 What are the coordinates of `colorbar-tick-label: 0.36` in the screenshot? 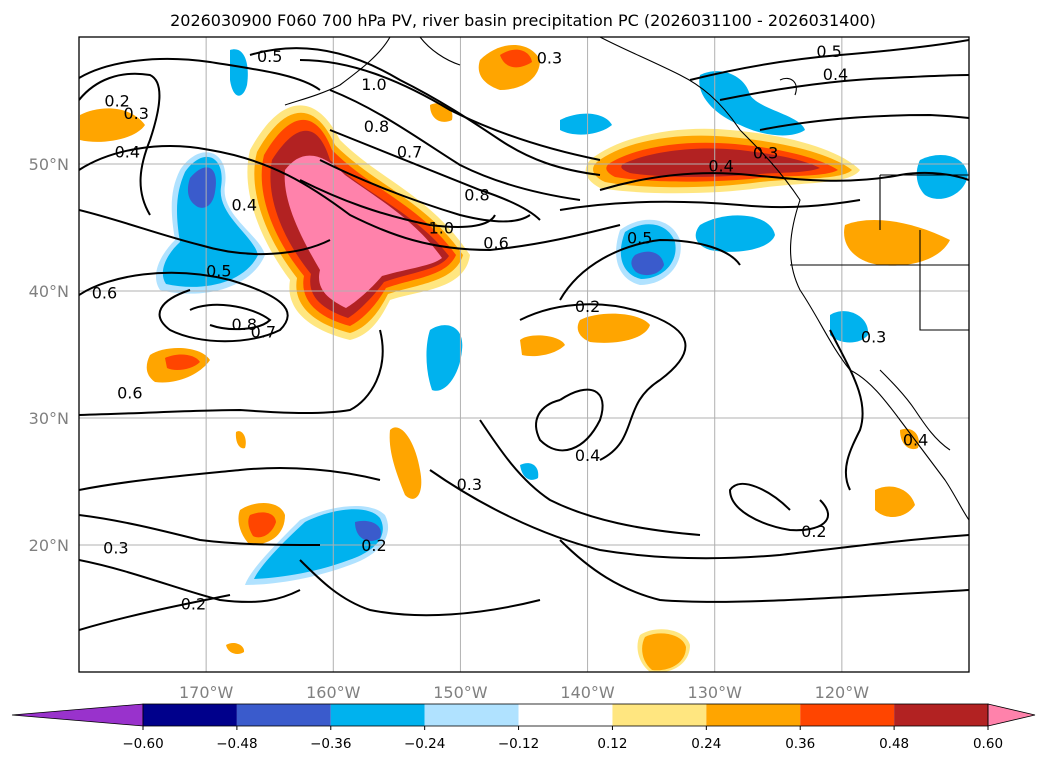 It's located at (800, 744).